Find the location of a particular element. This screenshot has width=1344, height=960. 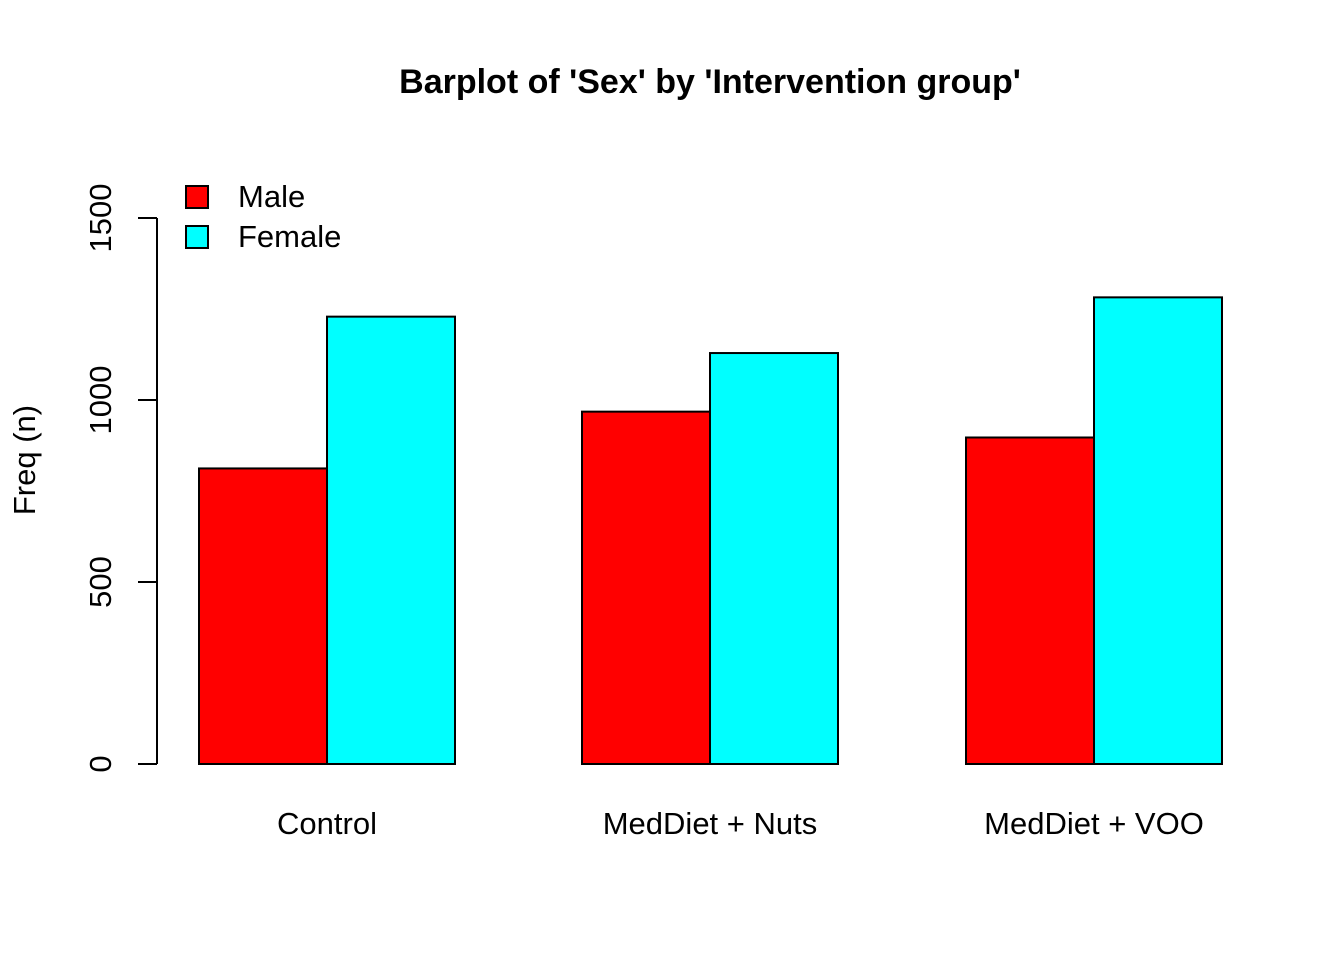

y-tick-label: 1500 is located at coordinates (100, 218).